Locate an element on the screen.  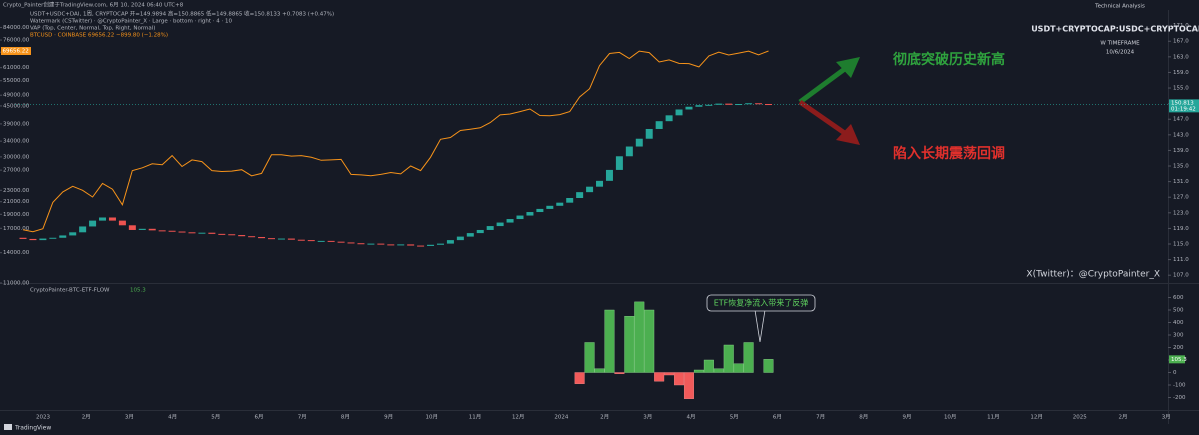
legend: CryptoPainter-BTC-ETF-FLOW is located at coordinates (70, 291).